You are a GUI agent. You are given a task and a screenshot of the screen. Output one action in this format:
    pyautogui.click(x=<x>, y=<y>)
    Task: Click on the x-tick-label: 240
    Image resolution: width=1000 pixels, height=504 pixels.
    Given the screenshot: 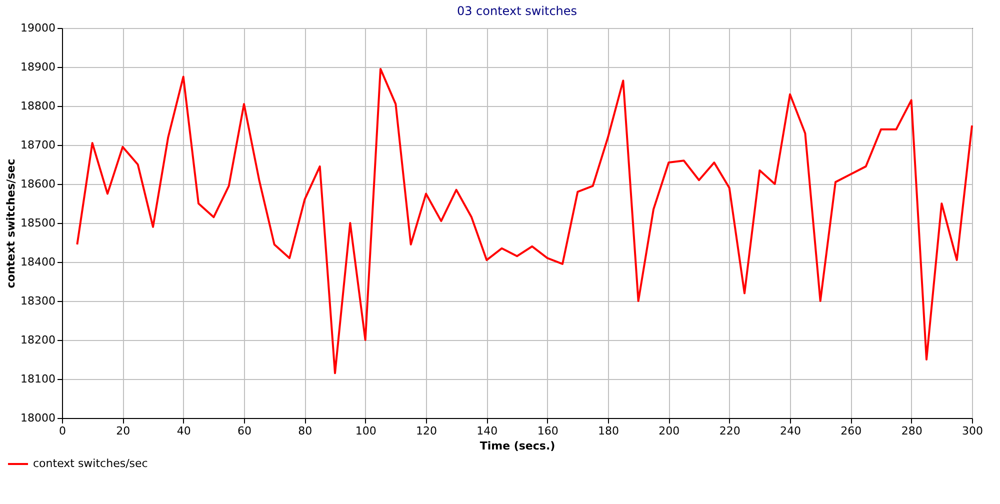 What is the action you would take?
    pyautogui.click(x=790, y=431)
    